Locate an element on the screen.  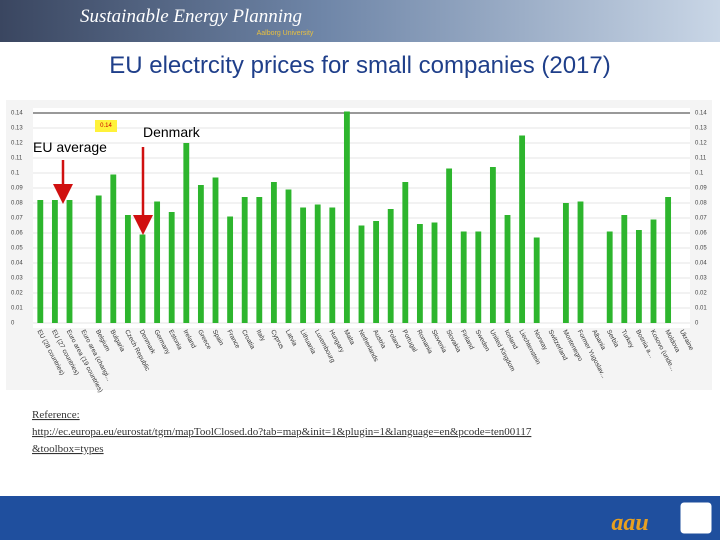
annotation: Denmark is located at coordinates (172, 132).